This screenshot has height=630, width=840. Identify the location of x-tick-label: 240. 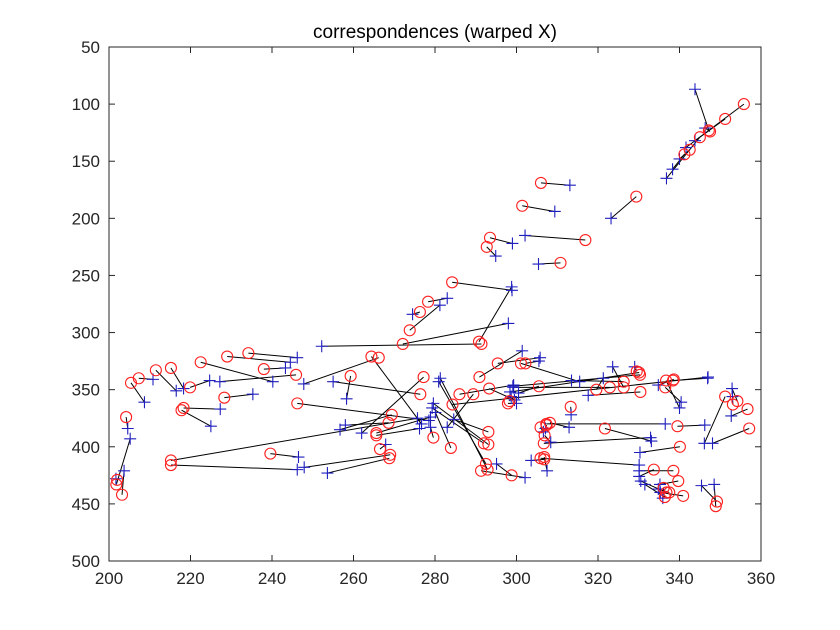
(272, 578).